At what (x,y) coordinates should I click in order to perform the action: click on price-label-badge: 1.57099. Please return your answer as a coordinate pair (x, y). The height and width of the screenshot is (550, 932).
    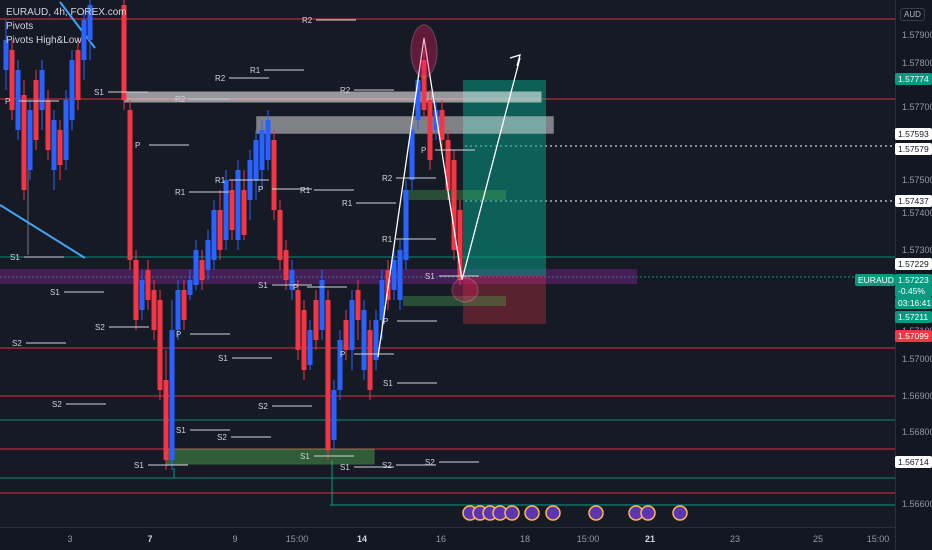
    Looking at the image, I should click on (913, 336).